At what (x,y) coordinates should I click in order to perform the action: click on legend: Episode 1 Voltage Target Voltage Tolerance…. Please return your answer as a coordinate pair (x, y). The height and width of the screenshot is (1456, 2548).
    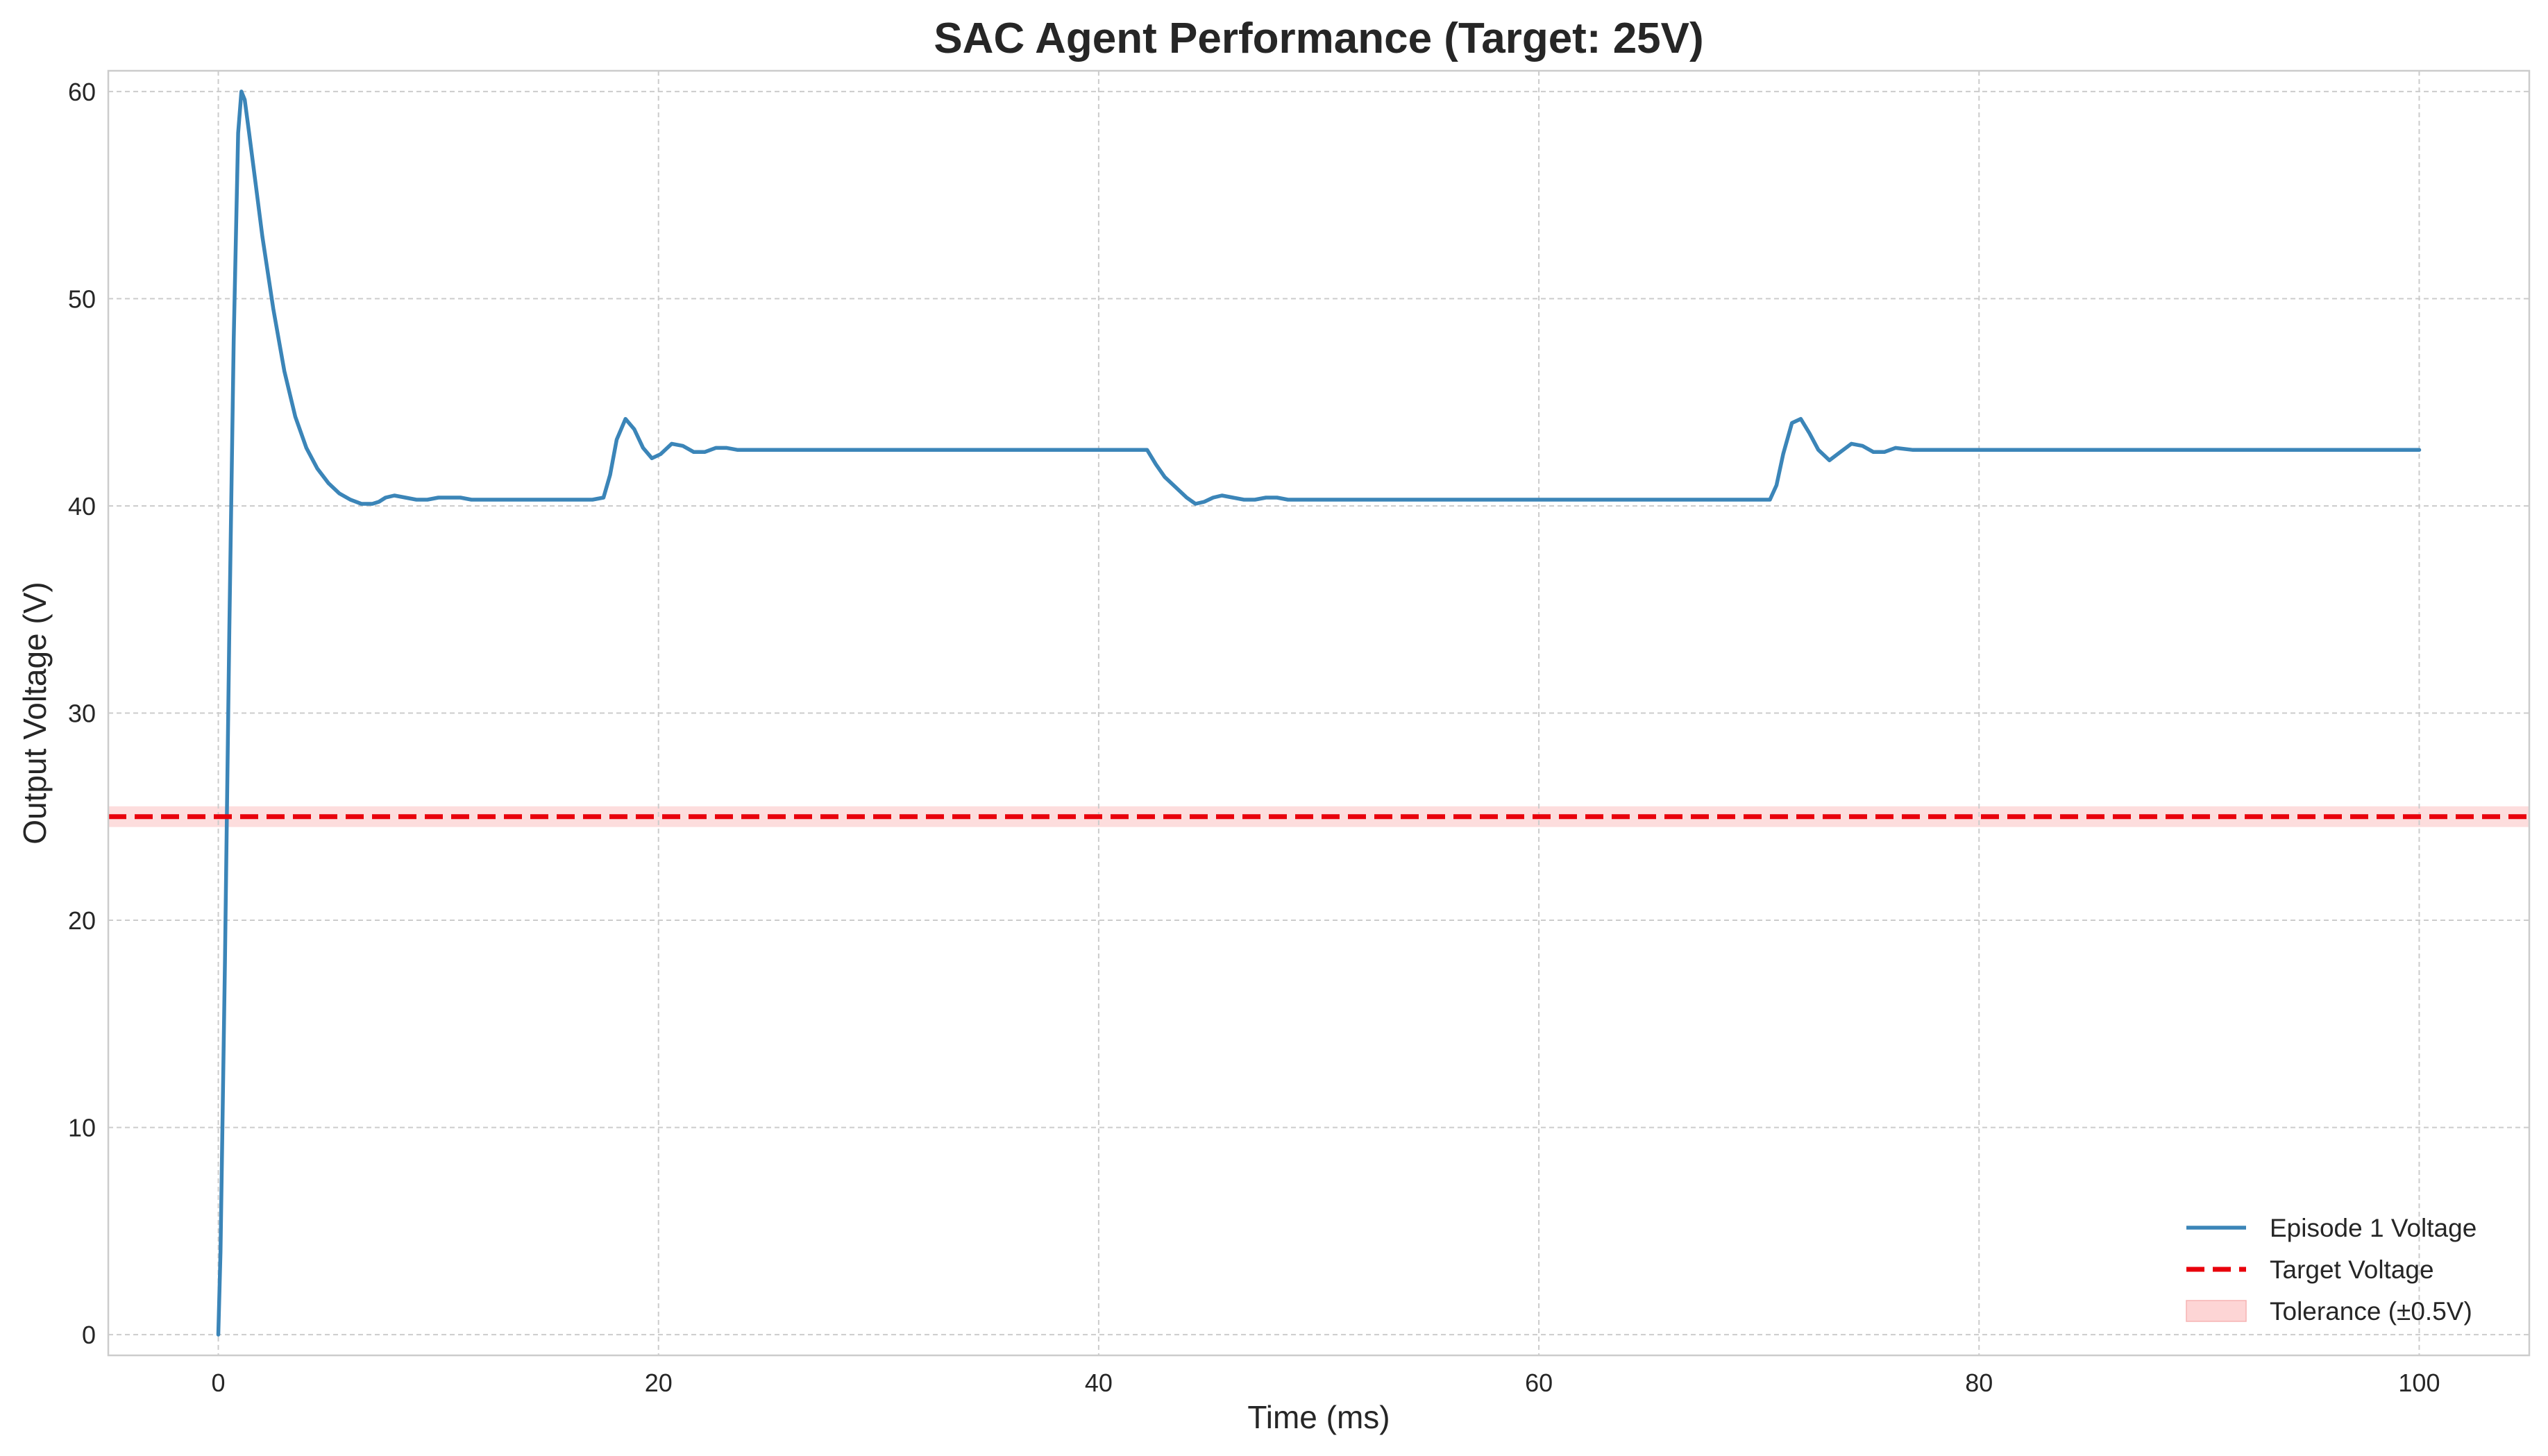
    Looking at the image, I should click on (2331, 1270).